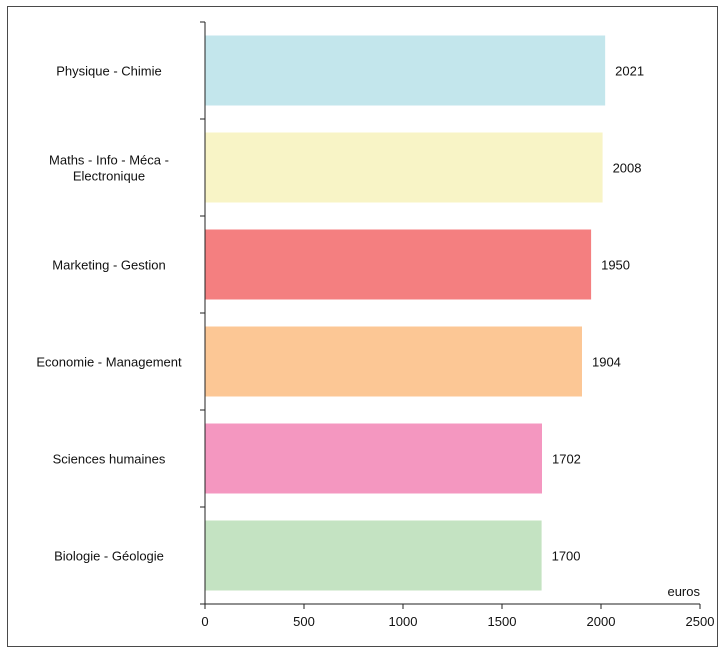 The image size is (727, 654). What do you see at coordinates (204, 621) in the screenshot?
I see `x-tick-label-0: 0` at bounding box center [204, 621].